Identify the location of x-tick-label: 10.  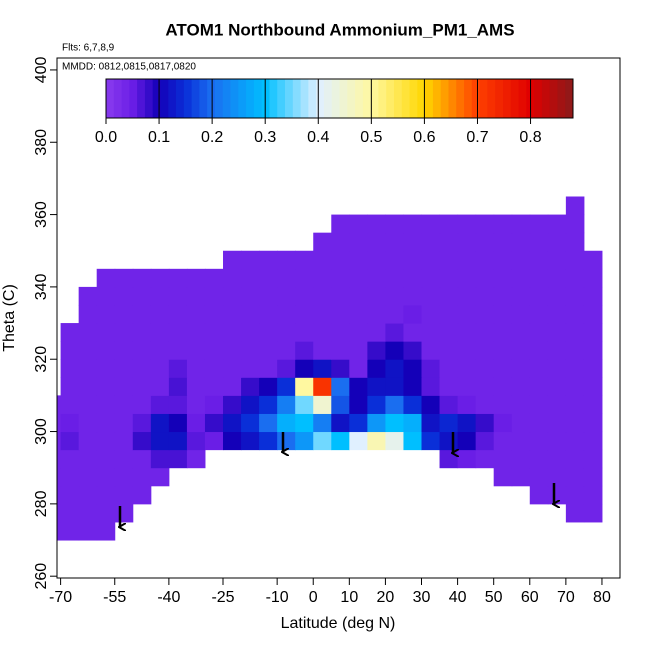
(349, 597).